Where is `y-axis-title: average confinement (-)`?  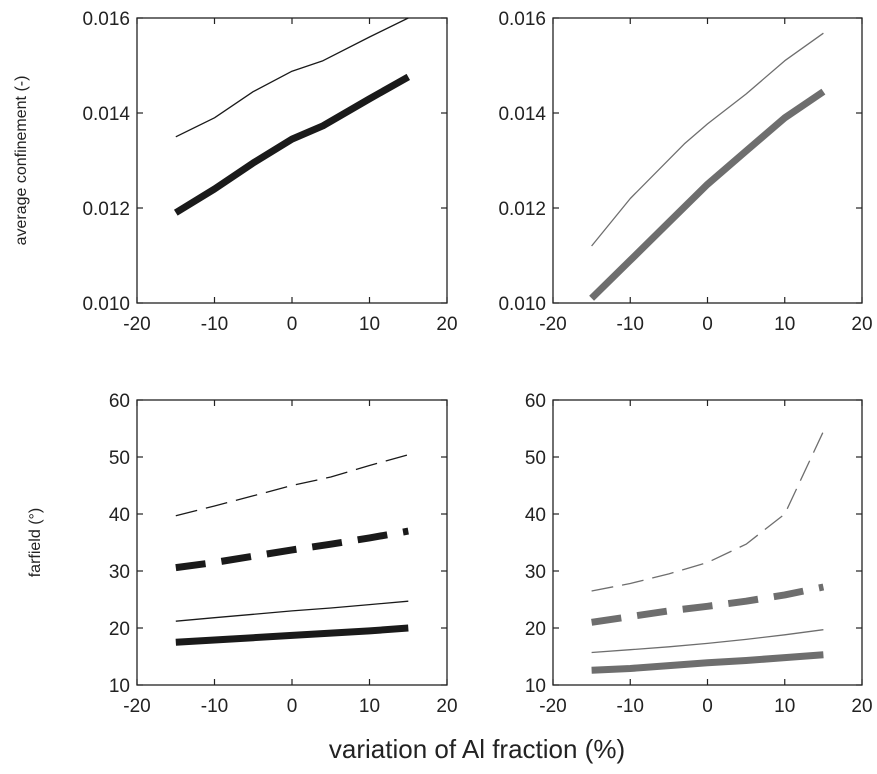
y-axis-title: average confinement (-) is located at coordinates (21, 161).